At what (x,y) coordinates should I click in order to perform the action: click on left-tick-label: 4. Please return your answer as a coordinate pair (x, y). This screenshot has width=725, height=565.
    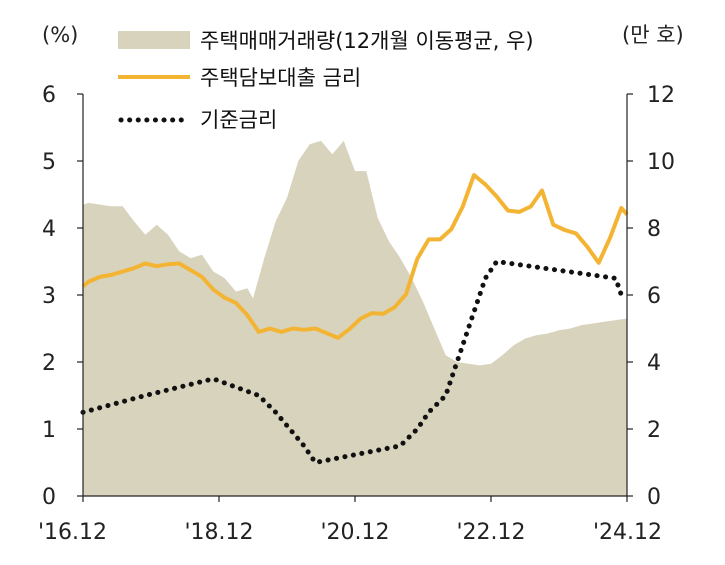
    Looking at the image, I should click on (49, 229).